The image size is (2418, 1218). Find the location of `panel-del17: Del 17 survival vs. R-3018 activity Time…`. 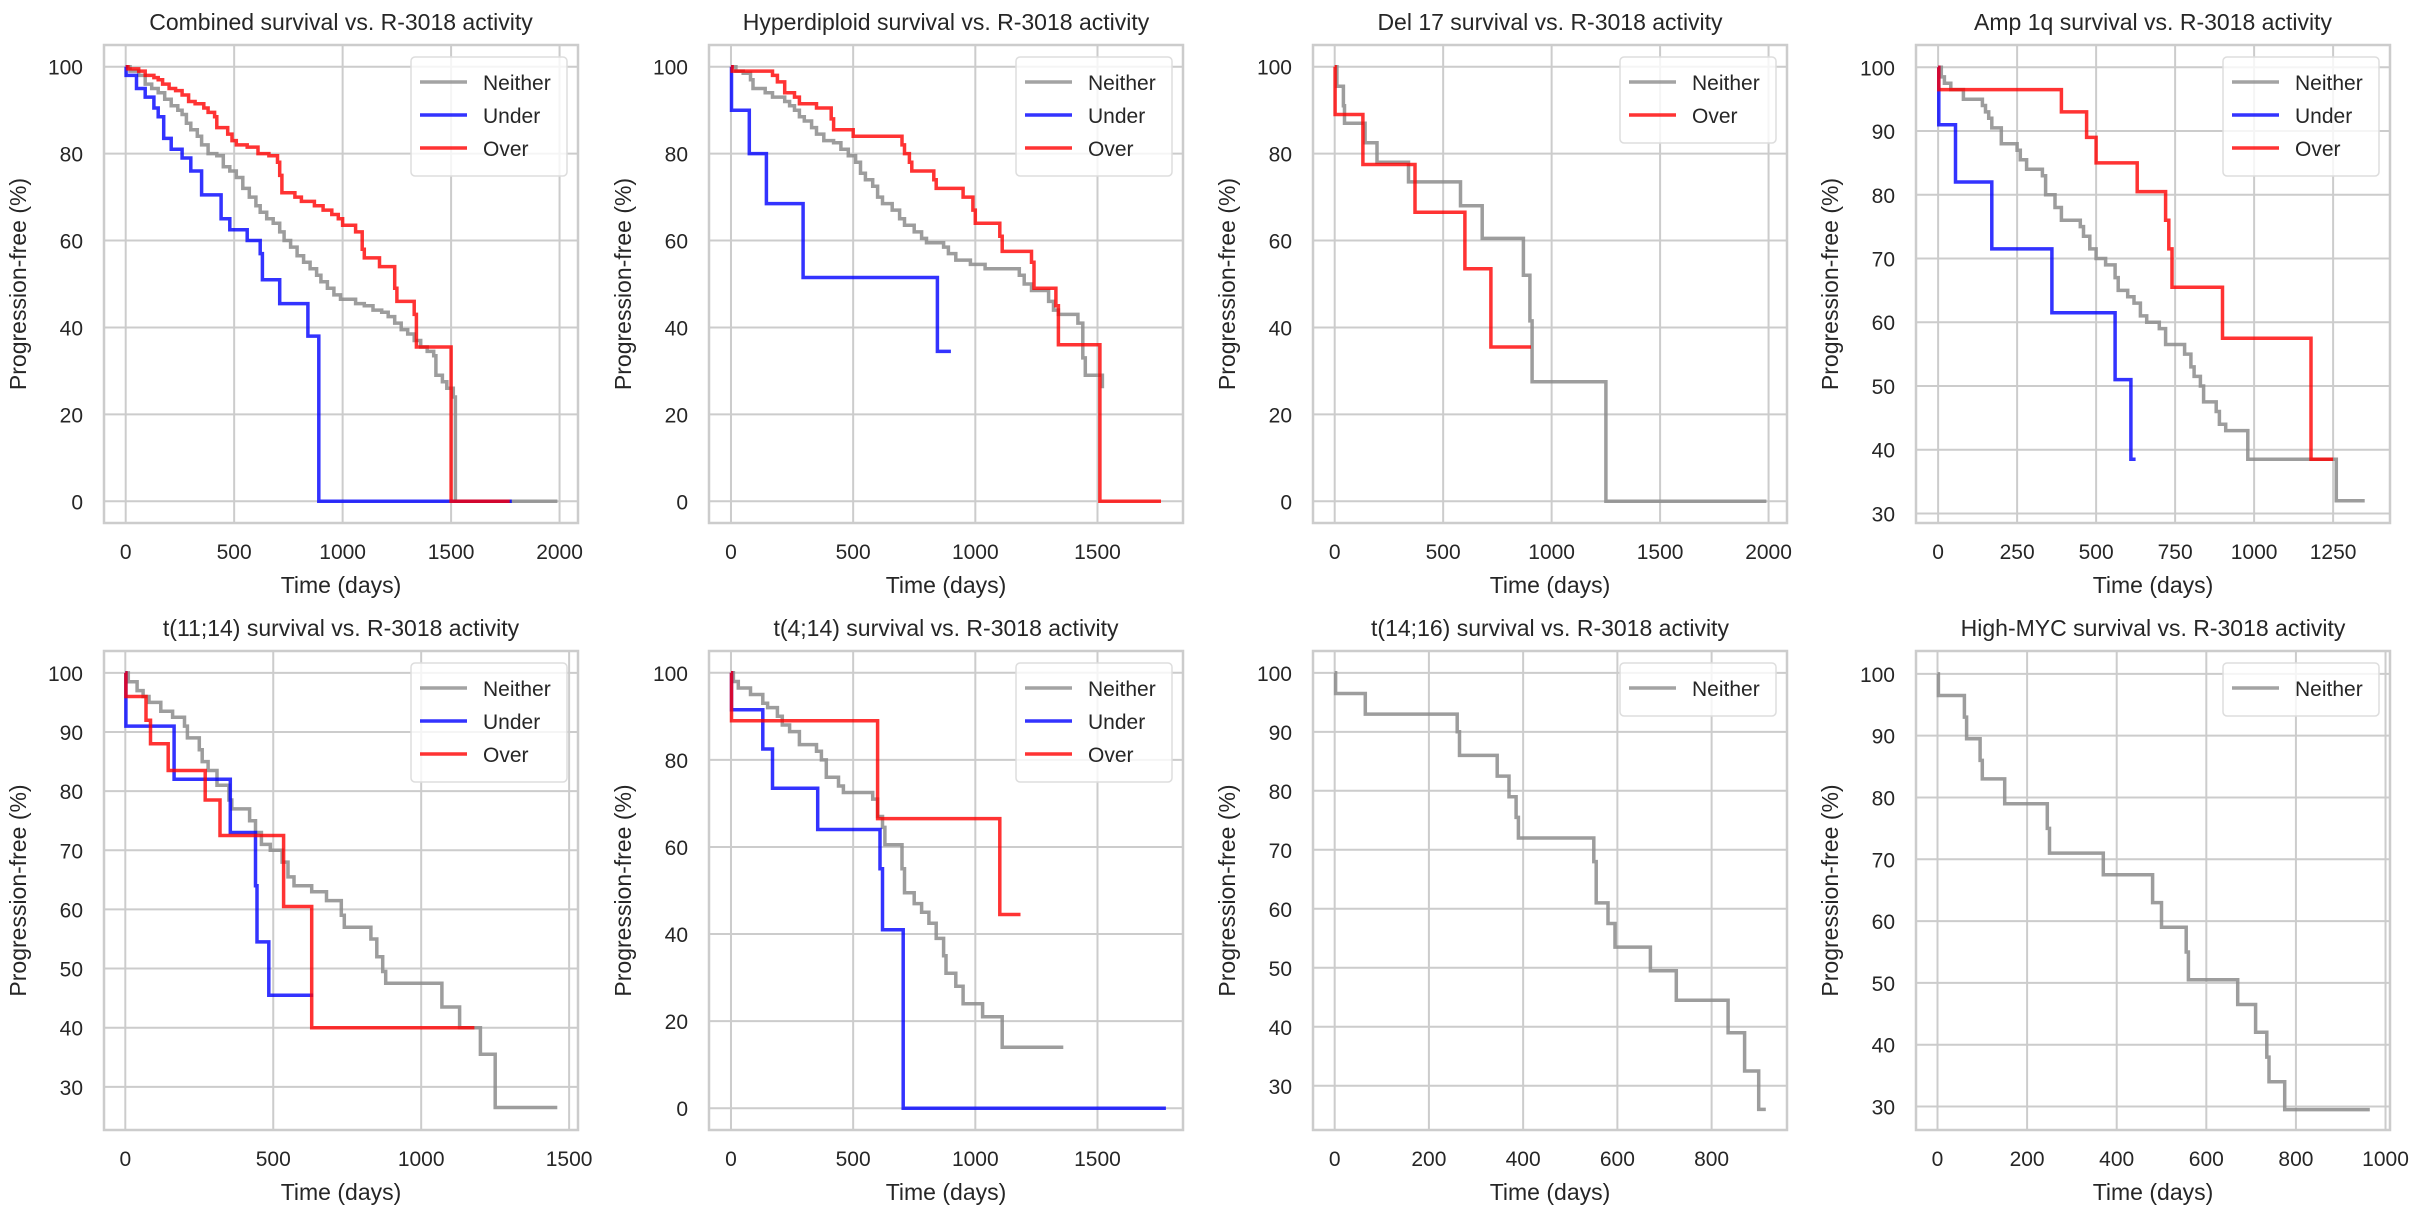

panel-del17: Del 17 survival vs. R-3018 activity Time… is located at coordinates (1503, 303).